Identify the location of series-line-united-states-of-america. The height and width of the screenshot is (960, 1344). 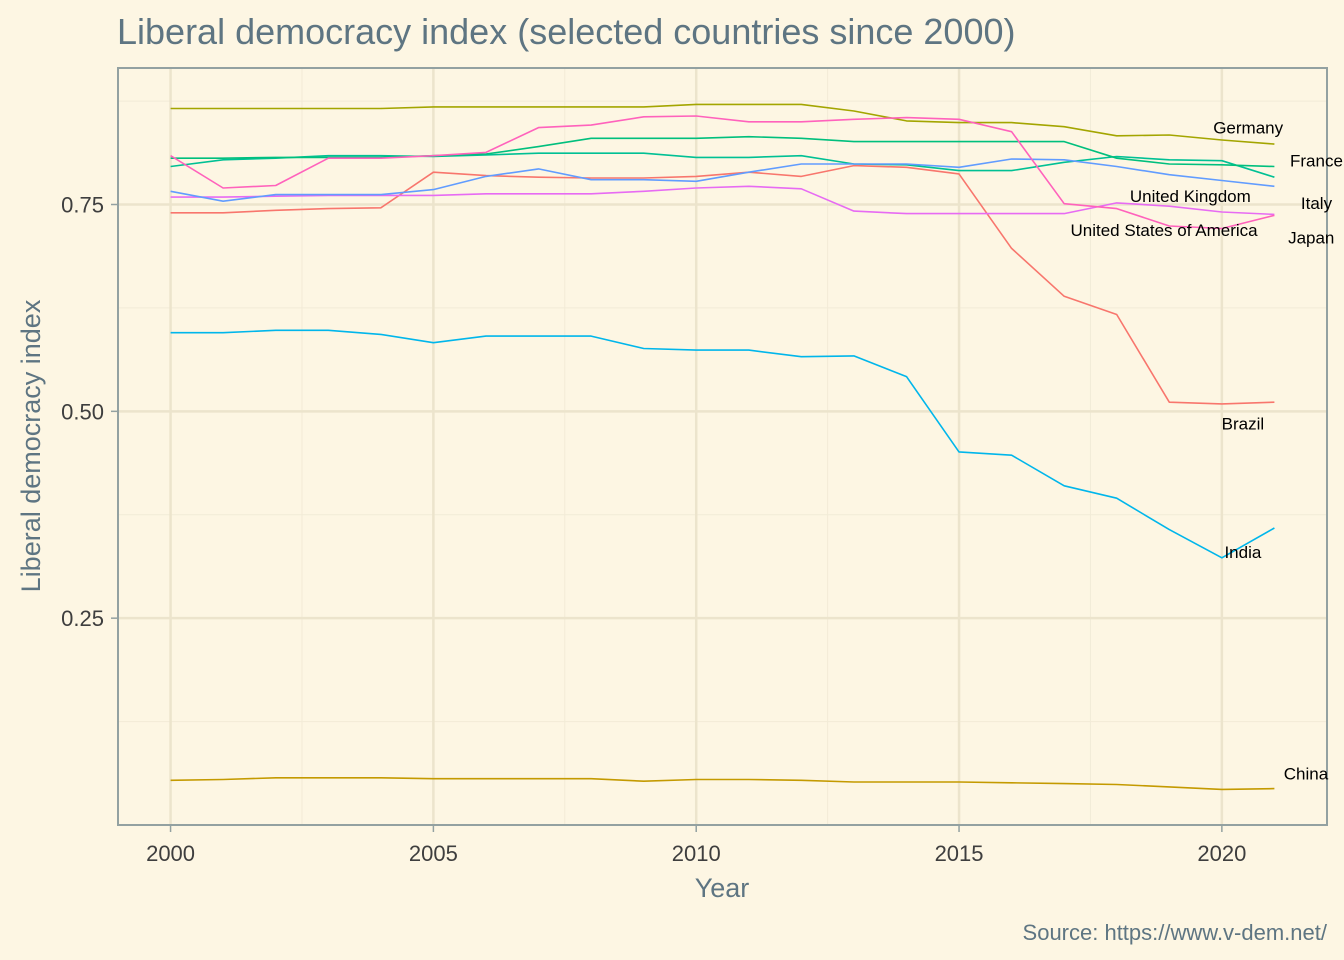
(722, 172).